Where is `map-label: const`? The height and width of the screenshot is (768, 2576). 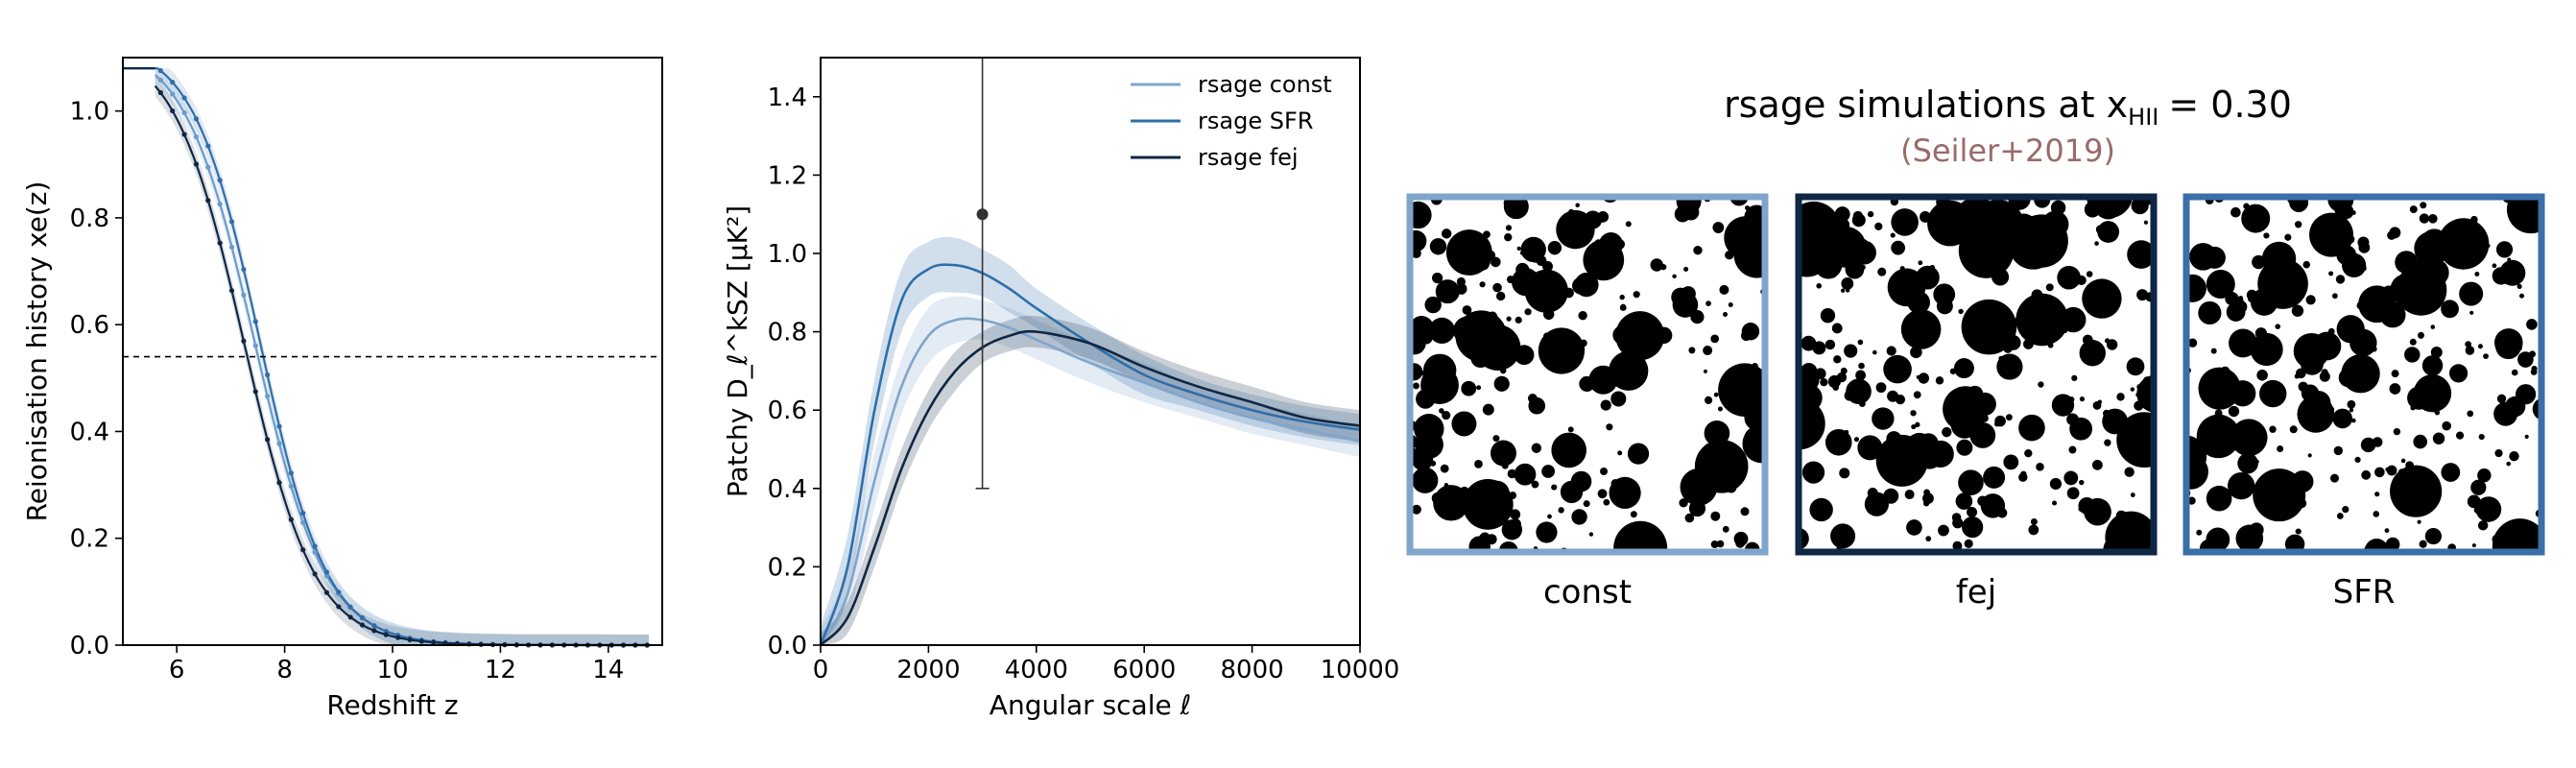 map-label: const is located at coordinates (1587, 592).